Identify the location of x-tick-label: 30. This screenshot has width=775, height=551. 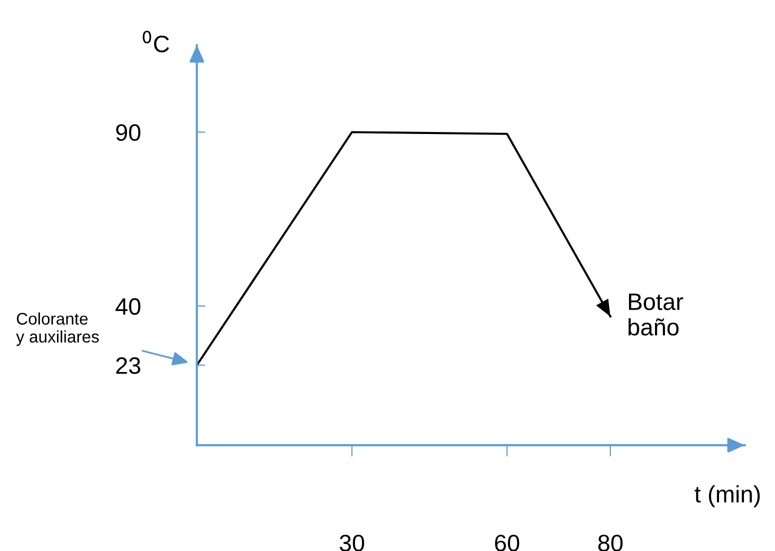
(352, 542).